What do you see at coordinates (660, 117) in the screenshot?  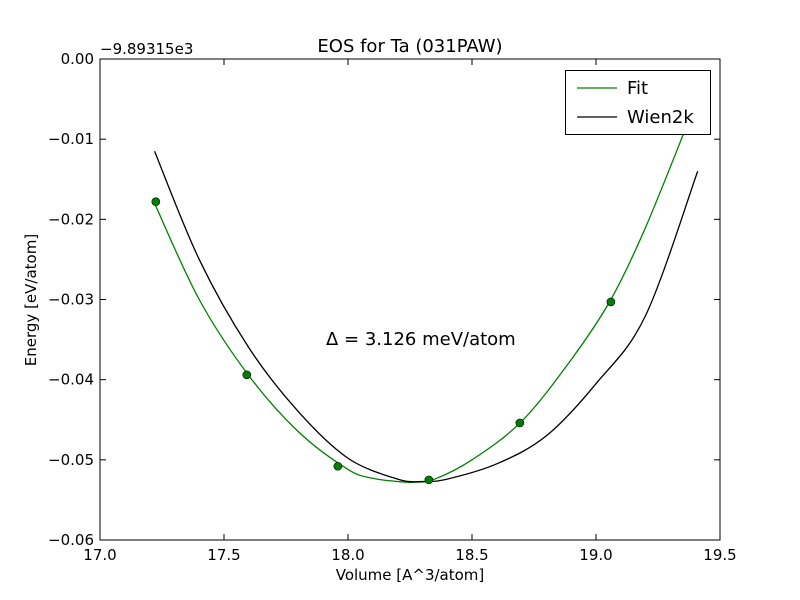 I see `legend-label-wien2k: Wien2k` at bounding box center [660, 117].